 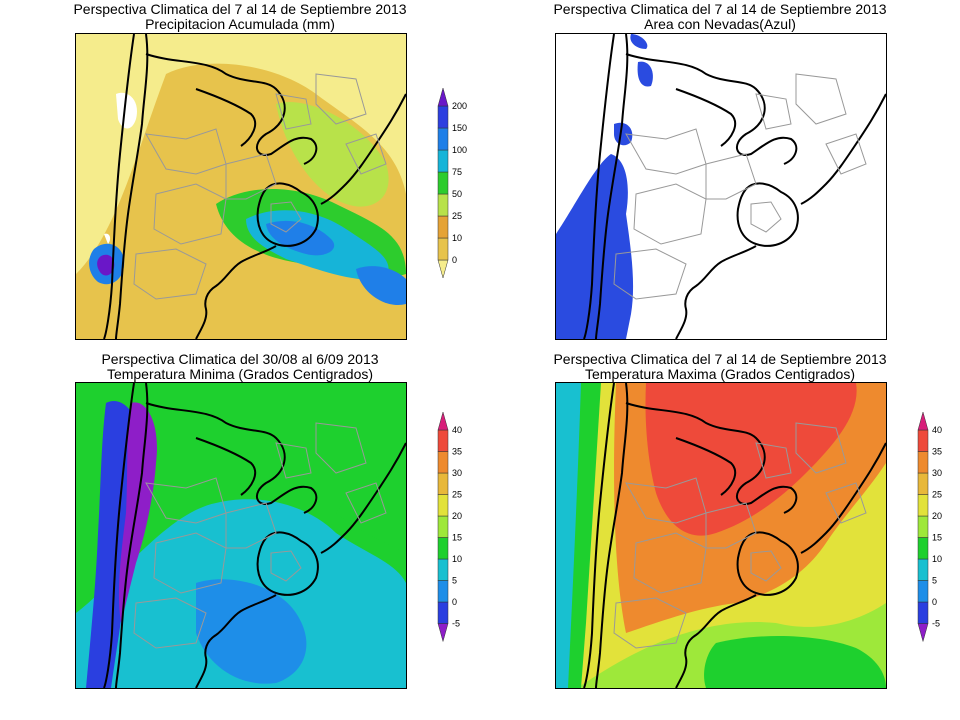 What do you see at coordinates (457, 172) in the screenshot?
I see `colorbar-label: 75` at bounding box center [457, 172].